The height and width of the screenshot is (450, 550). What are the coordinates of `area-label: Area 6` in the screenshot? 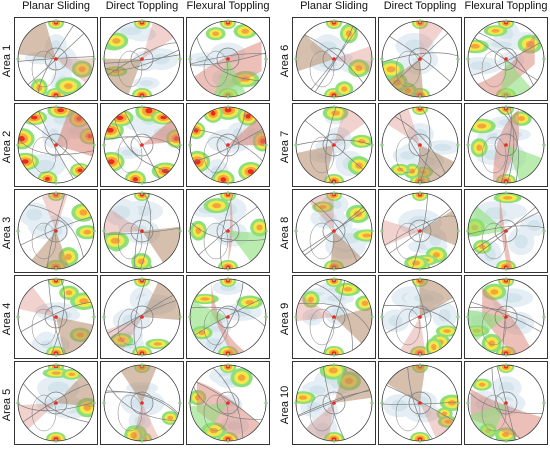 It's located at (285, 61).